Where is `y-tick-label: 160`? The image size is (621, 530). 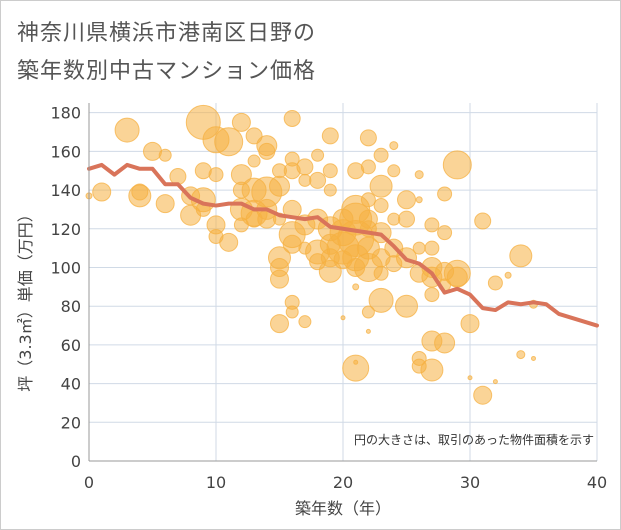
y-tick-label: 160 is located at coordinates (65, 151).